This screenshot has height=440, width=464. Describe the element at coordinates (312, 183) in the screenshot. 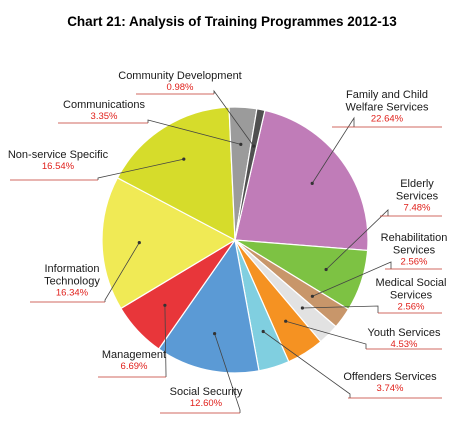

I see `leader-dot-family-and-child-welfare-services` at that location.